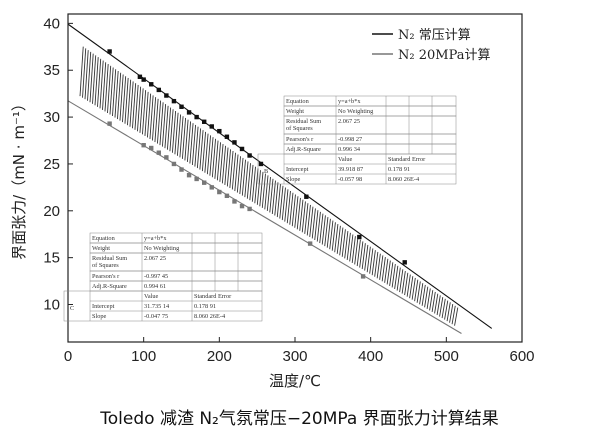 This screenshot has width=599, height=437. What do you see at coordinates (143, 356) in the screenshot?
I see `x-tick-label: 100` at bounding box center [143, 356].